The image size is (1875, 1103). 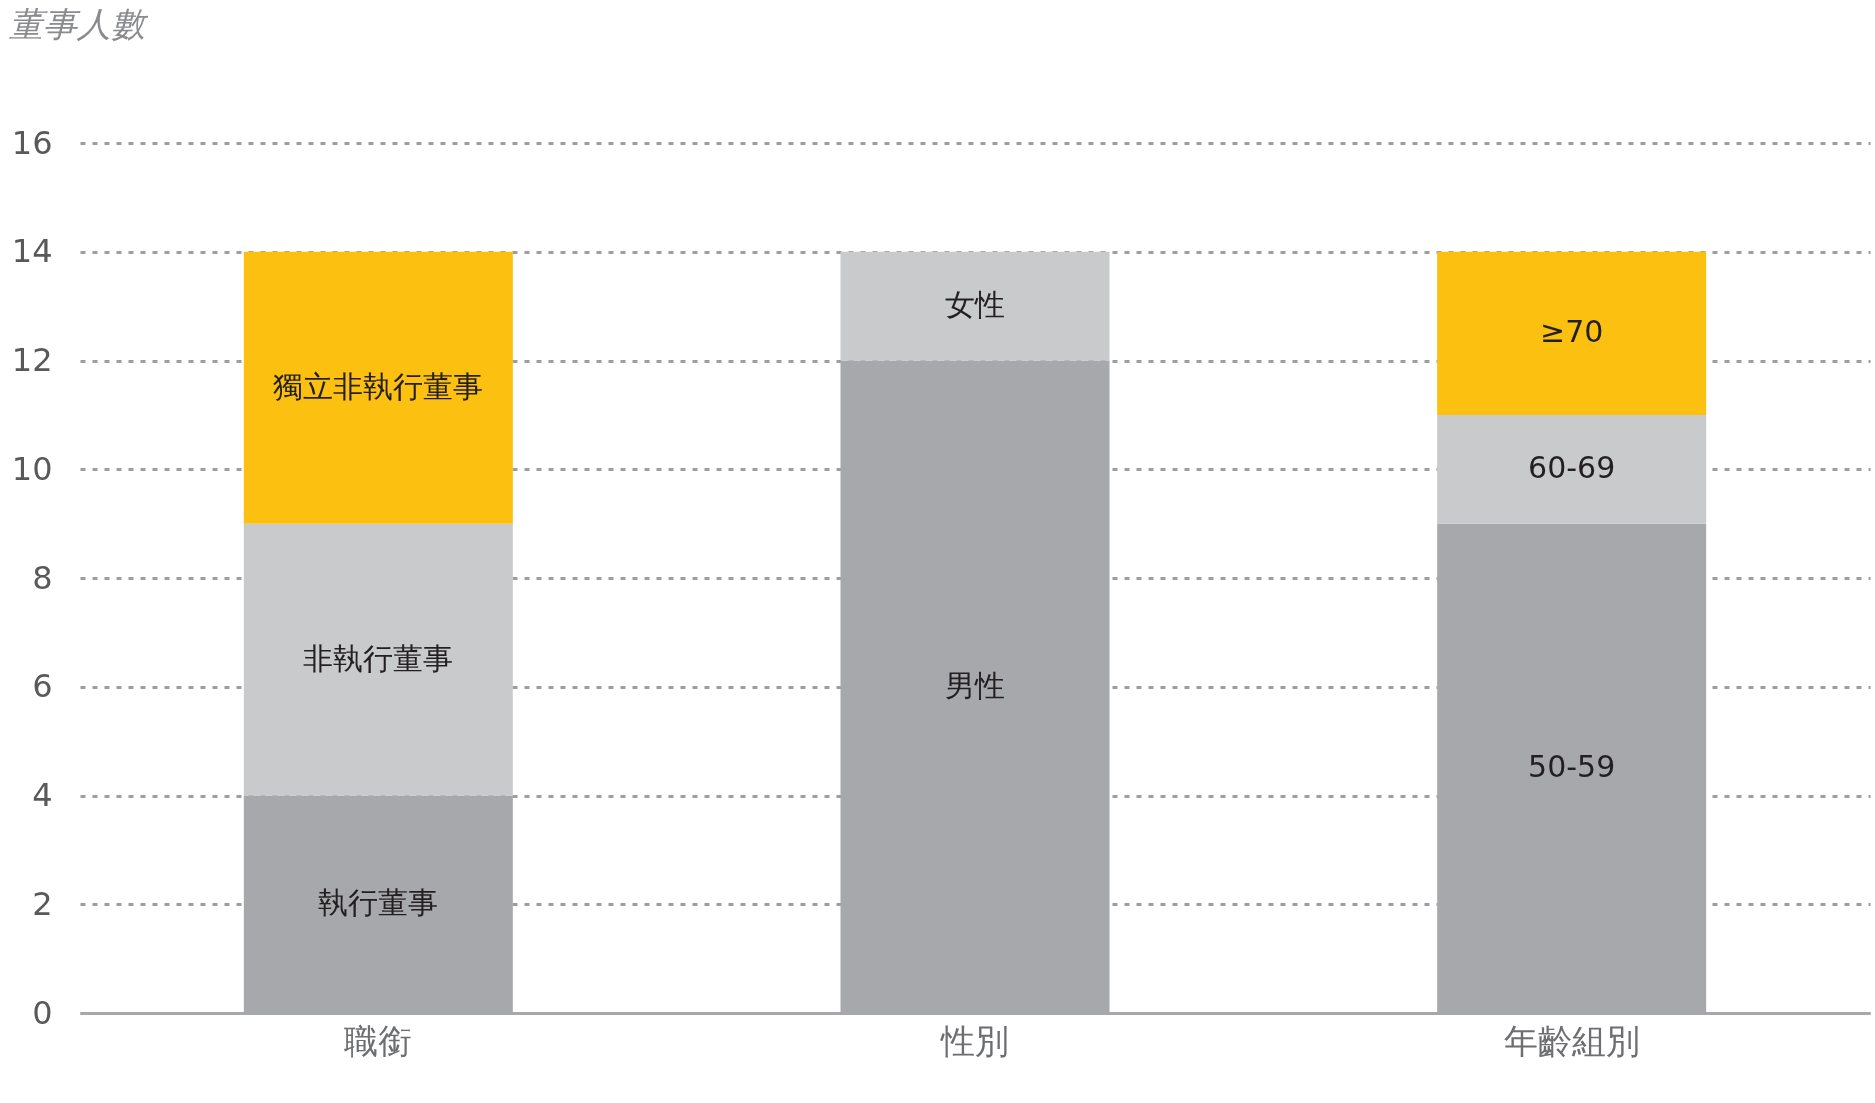 What do you see at coordinates (42, 686) in the screenshot?
I see `y-tick-label: 6` at bounding box center [42, 686].